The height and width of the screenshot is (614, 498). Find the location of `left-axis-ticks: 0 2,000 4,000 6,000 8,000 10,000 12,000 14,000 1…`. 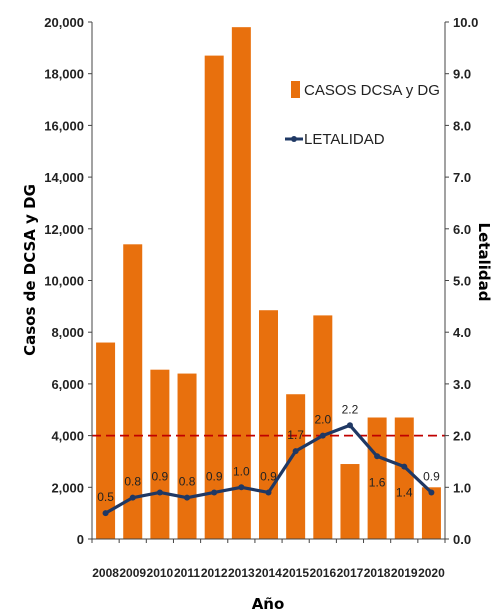

left-axis-ticks: 0 2,000 4,000 6,000 8,000 10,000 12,000 14,000 1… is located at coordinates (68, 281).